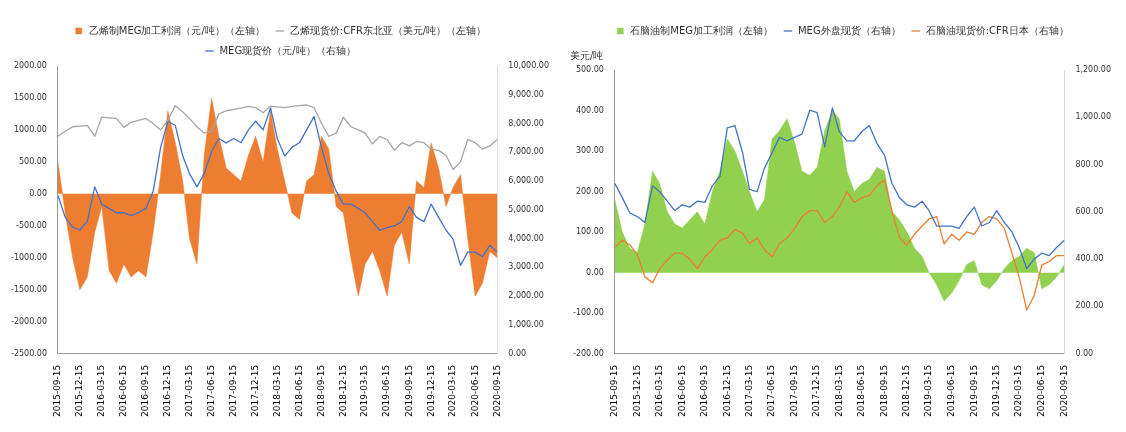 This screenshot has height=432, width=1126. What do you see at coordinates (31, 225) in the screenshot?
I see `y-tick-label: -500.00` at bounding box center [31, 225].